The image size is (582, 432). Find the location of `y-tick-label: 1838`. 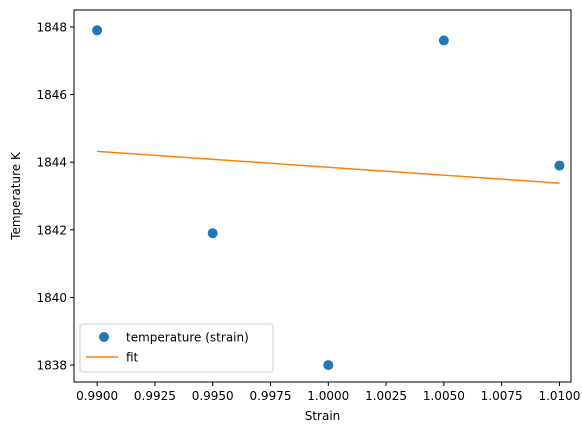

y-tick-label: 1838 is located at coordinates (51, 366).